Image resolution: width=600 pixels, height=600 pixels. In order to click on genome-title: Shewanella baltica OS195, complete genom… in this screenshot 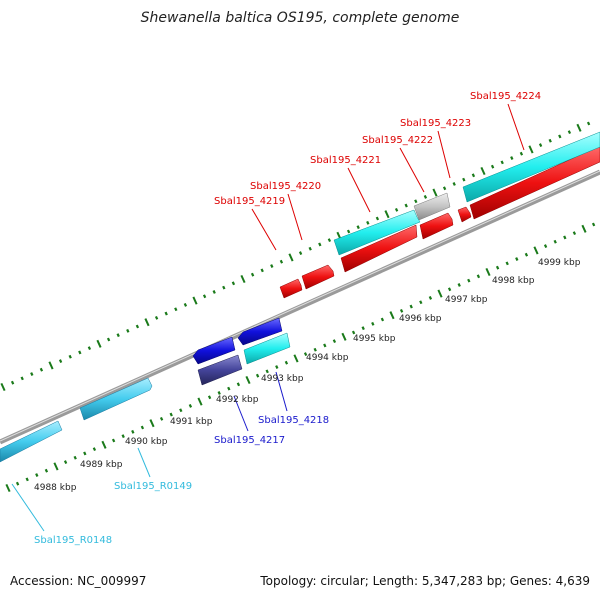, I will do `click(300, 18)`.